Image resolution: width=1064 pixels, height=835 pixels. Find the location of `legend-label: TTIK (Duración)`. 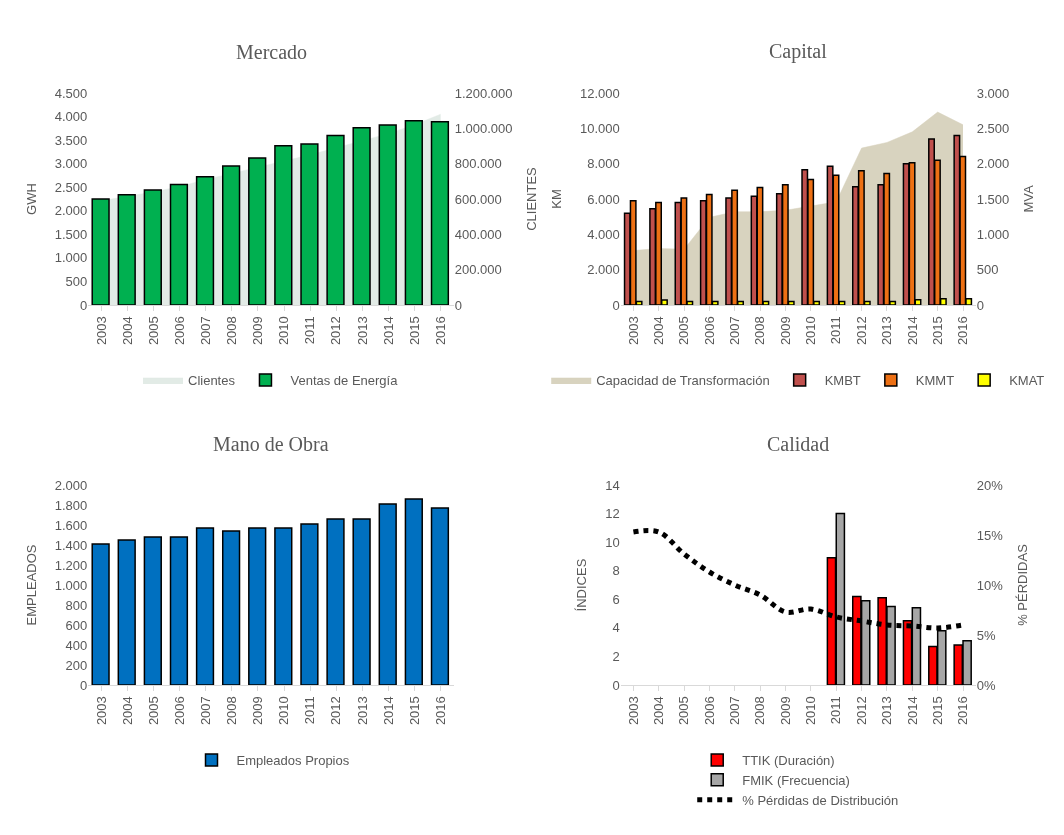

legend-label: TTIK (Duración) is located at coordinates (788, 761).